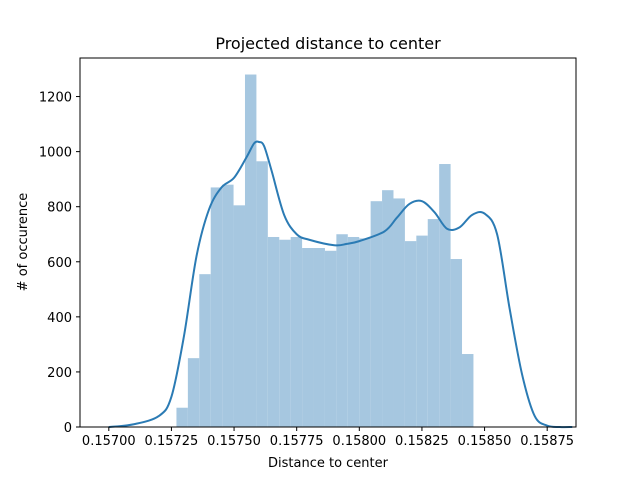 This screenshot has height=480, width=640. What do you see at coordinates (328, 463) in the screenshot?
I see `x-axis-label: Distance to center` at bounding box center [328, 463].